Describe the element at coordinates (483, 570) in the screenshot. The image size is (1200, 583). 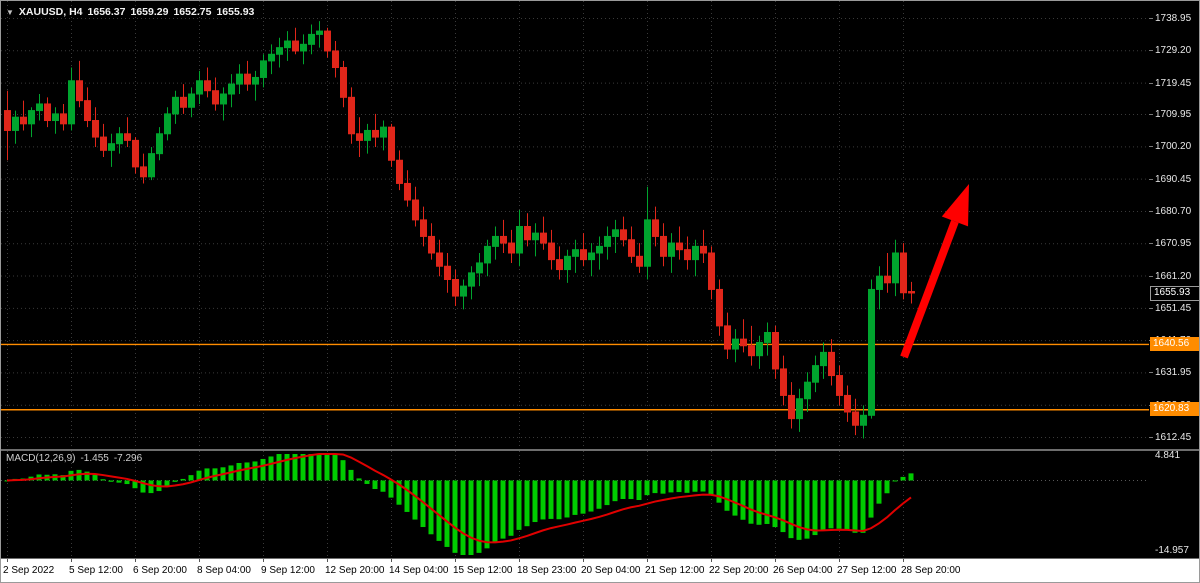
I see `time-label: 15 Sep 12:00` at that location.